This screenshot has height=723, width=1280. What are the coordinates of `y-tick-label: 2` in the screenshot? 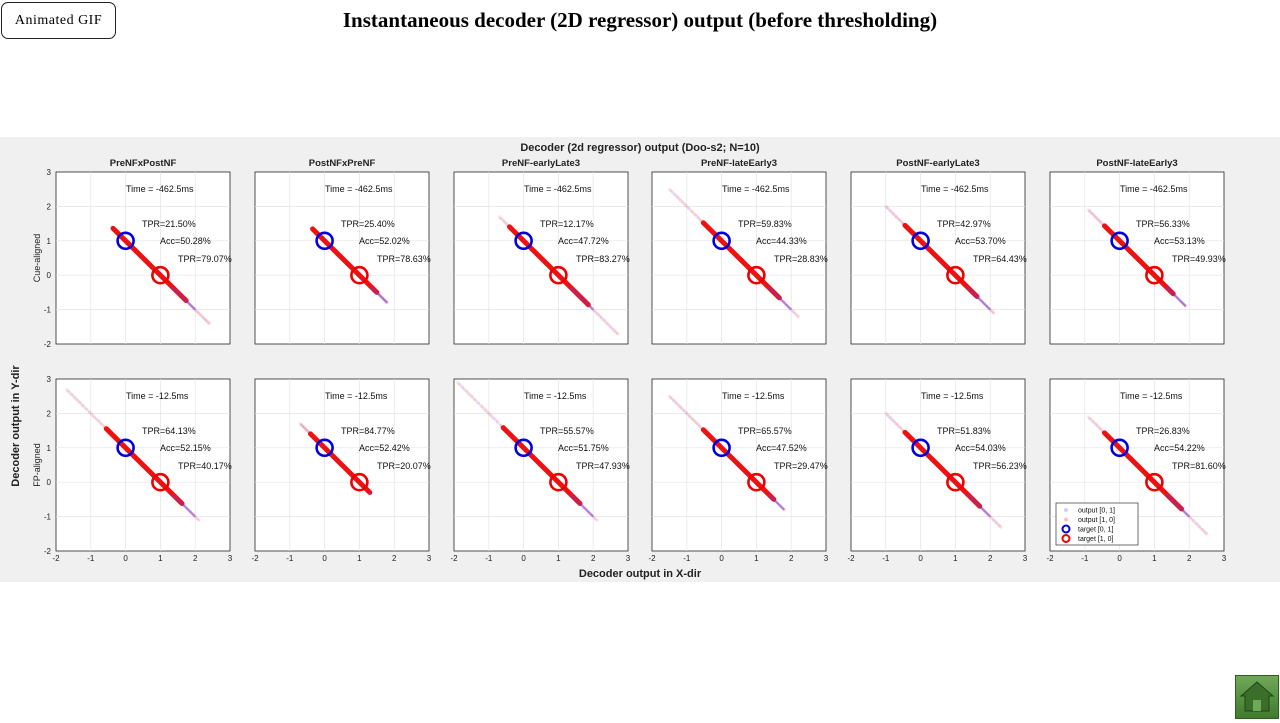 It's located at (49, 413).